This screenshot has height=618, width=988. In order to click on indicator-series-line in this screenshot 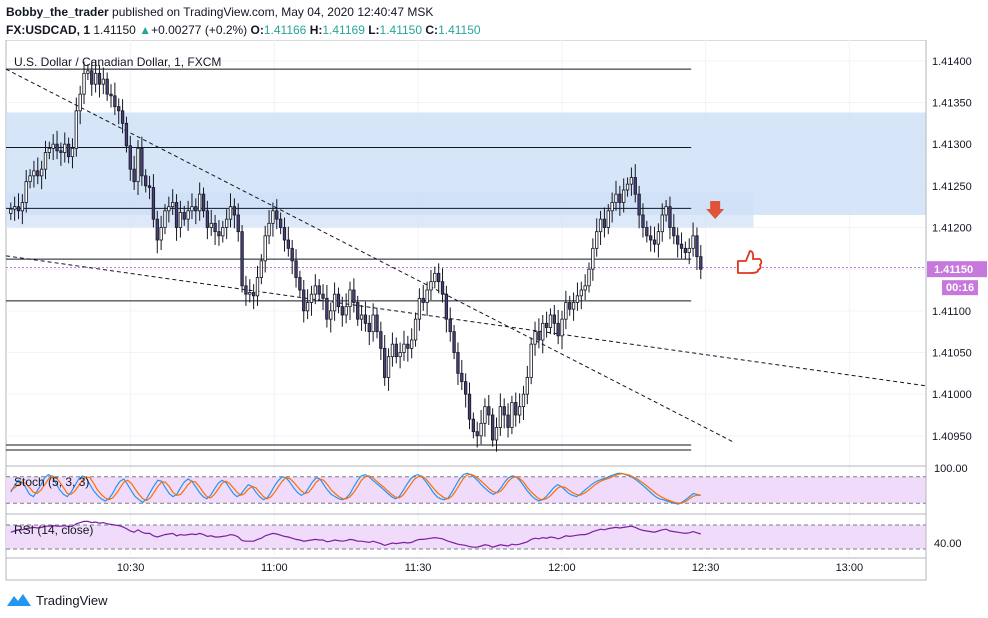, I will do `click(355, 534)`.